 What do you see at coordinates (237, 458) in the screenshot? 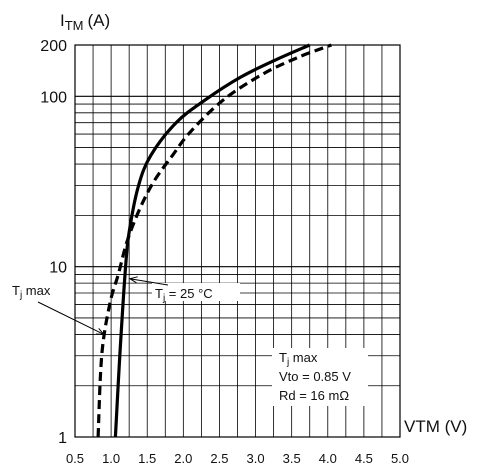
I see `x-tick-labels: 0.5 1.0 1.5 2.0 2.5 3.0 3.5 4.0 4.5 5.0` at bounding box center [237, 458].